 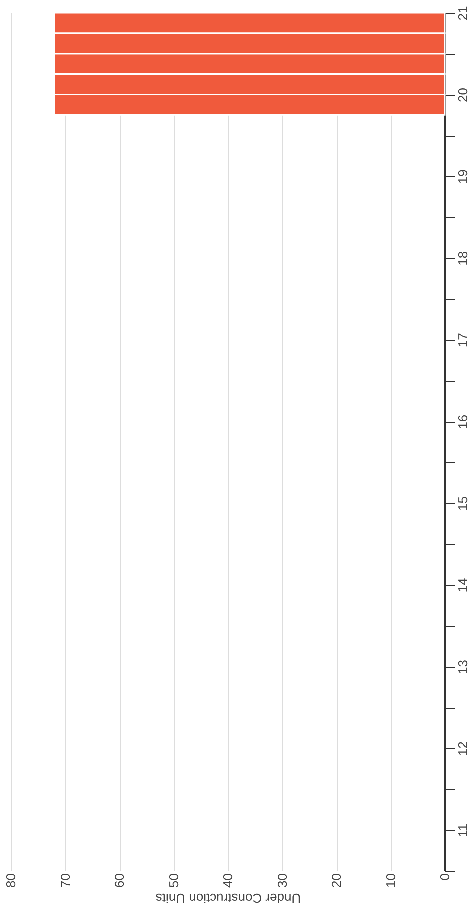 I want to click on x-tick-label: 30, so click(x=282, y=881).